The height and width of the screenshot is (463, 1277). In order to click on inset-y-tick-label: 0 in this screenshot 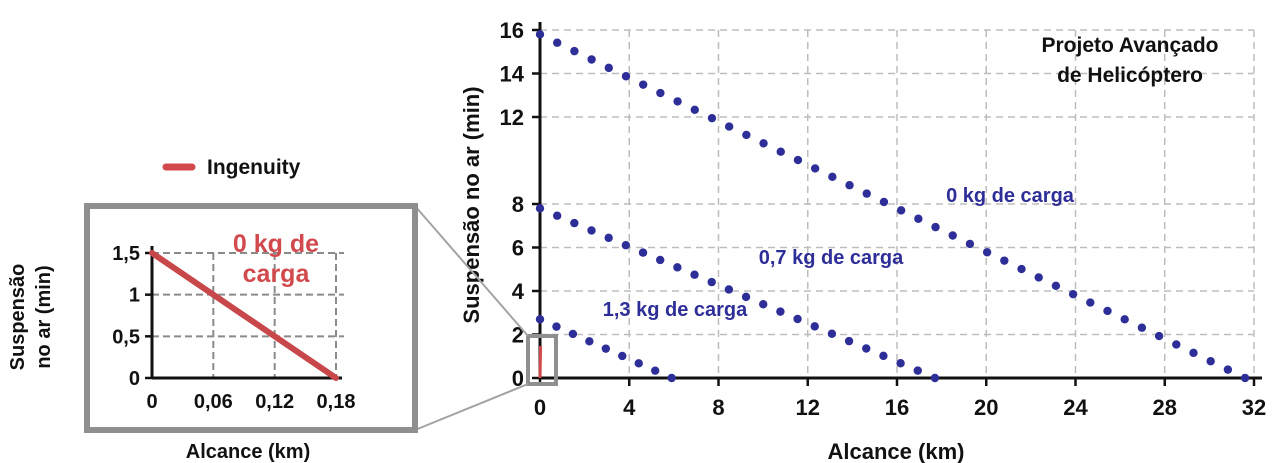, I will do `click(134, 379)`.